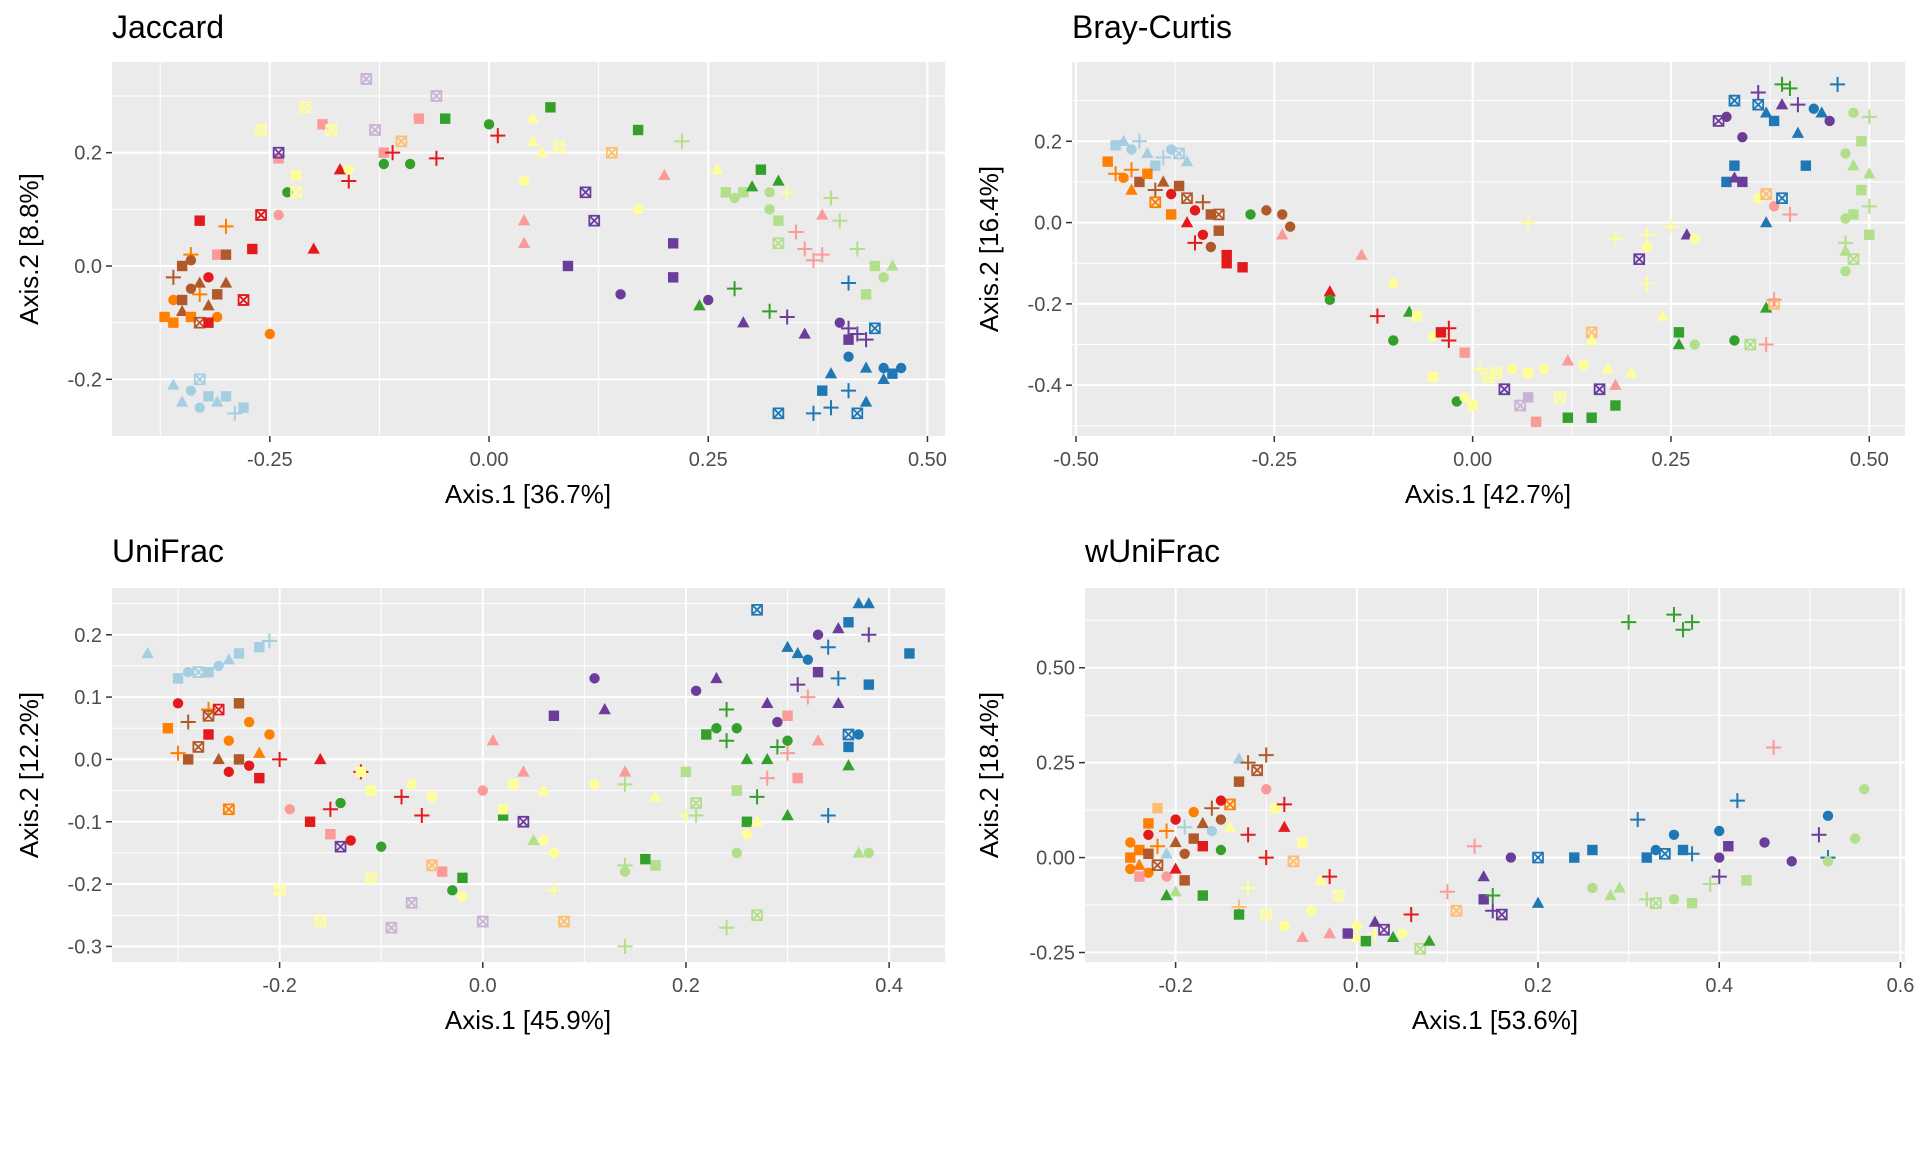 The image size is (1920, 1152). Describe the element at coordinates (88, 636) in the screenshot. I see `y-tick-label: 0.2` at that location.